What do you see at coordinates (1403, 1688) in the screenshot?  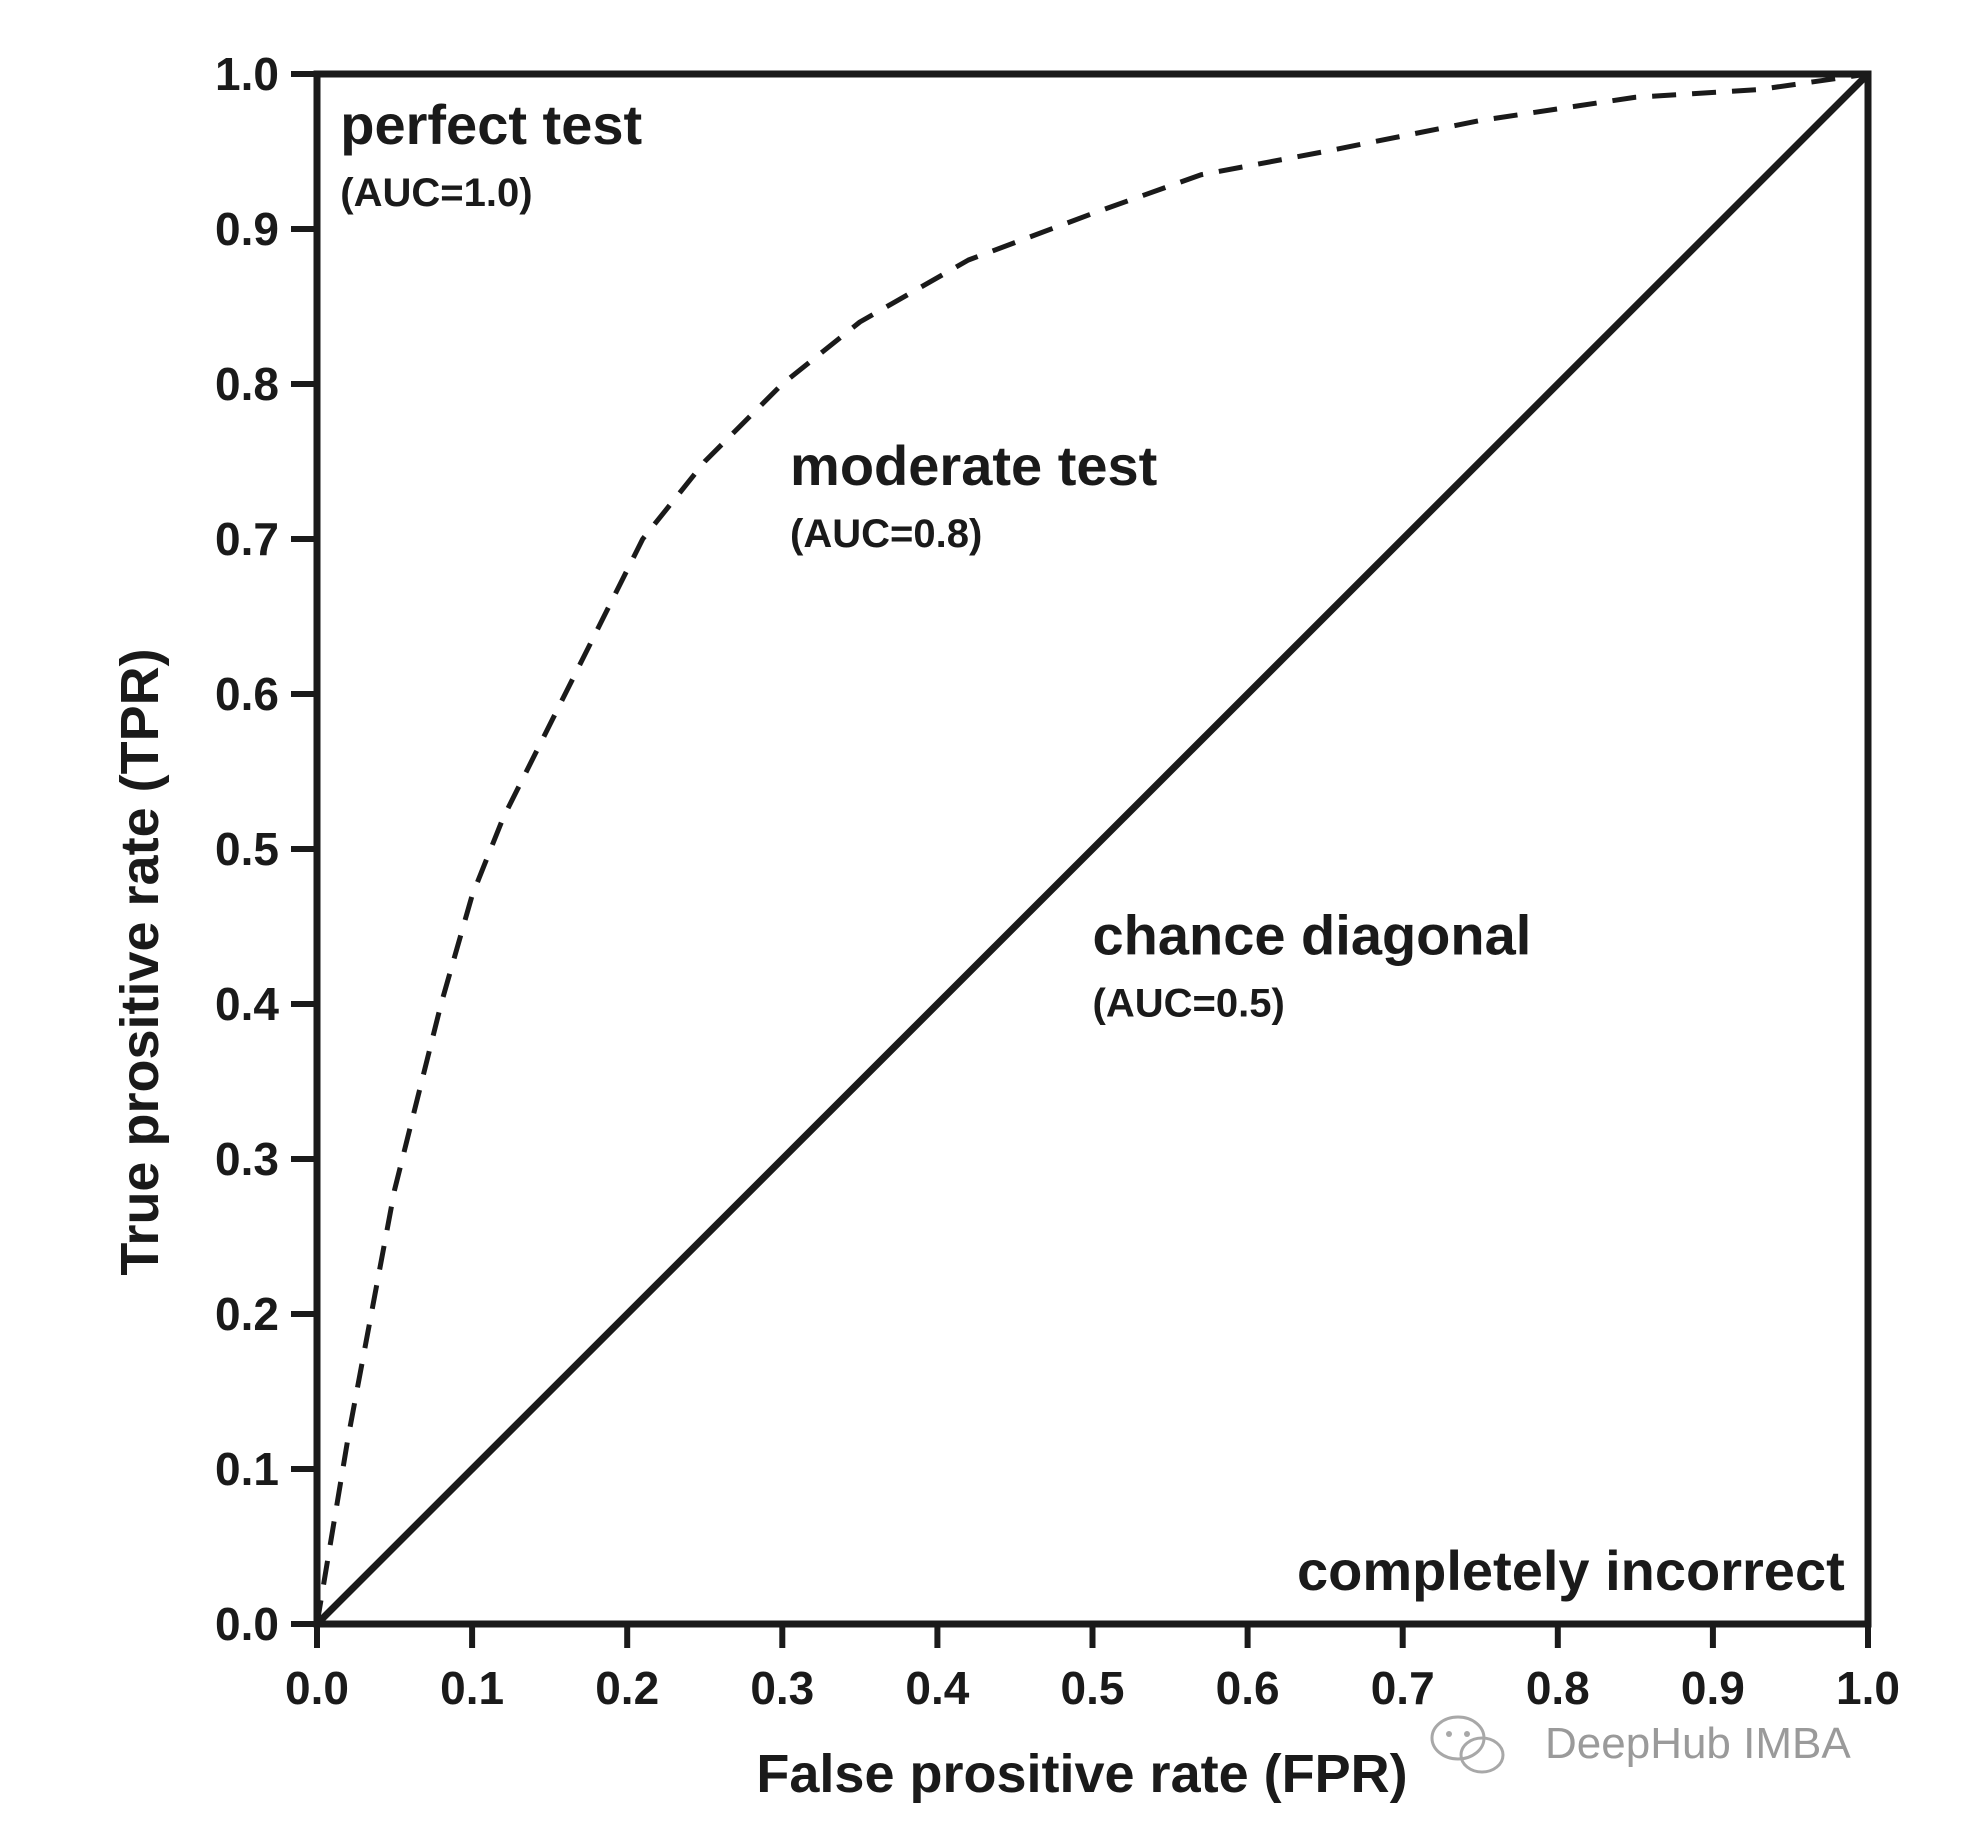 I see `x-tick-label: 0.7` at bounding box center [1403, 1688].